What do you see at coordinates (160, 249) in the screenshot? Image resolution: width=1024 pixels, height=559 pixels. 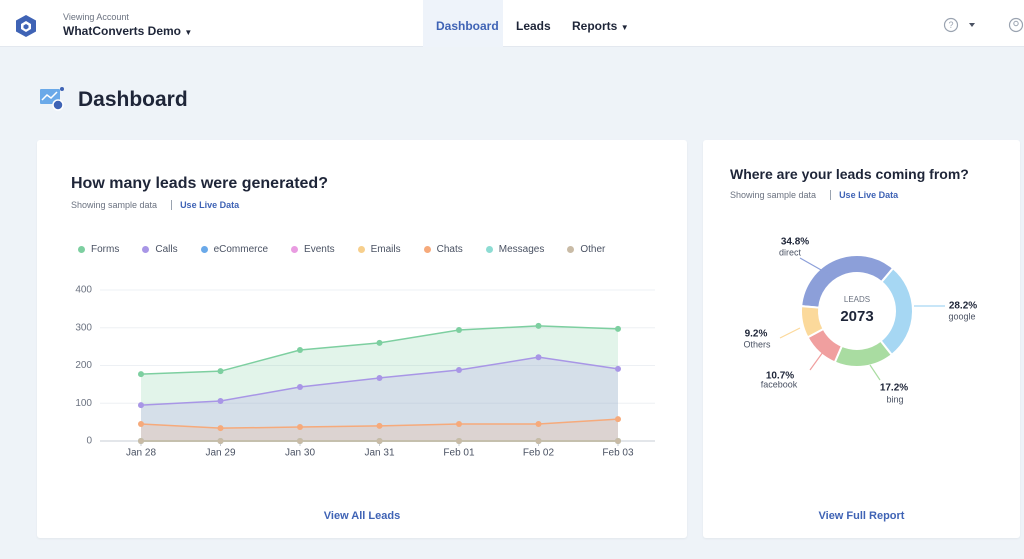 I see `legend-item: Calls` at bounding box center [160, 249].